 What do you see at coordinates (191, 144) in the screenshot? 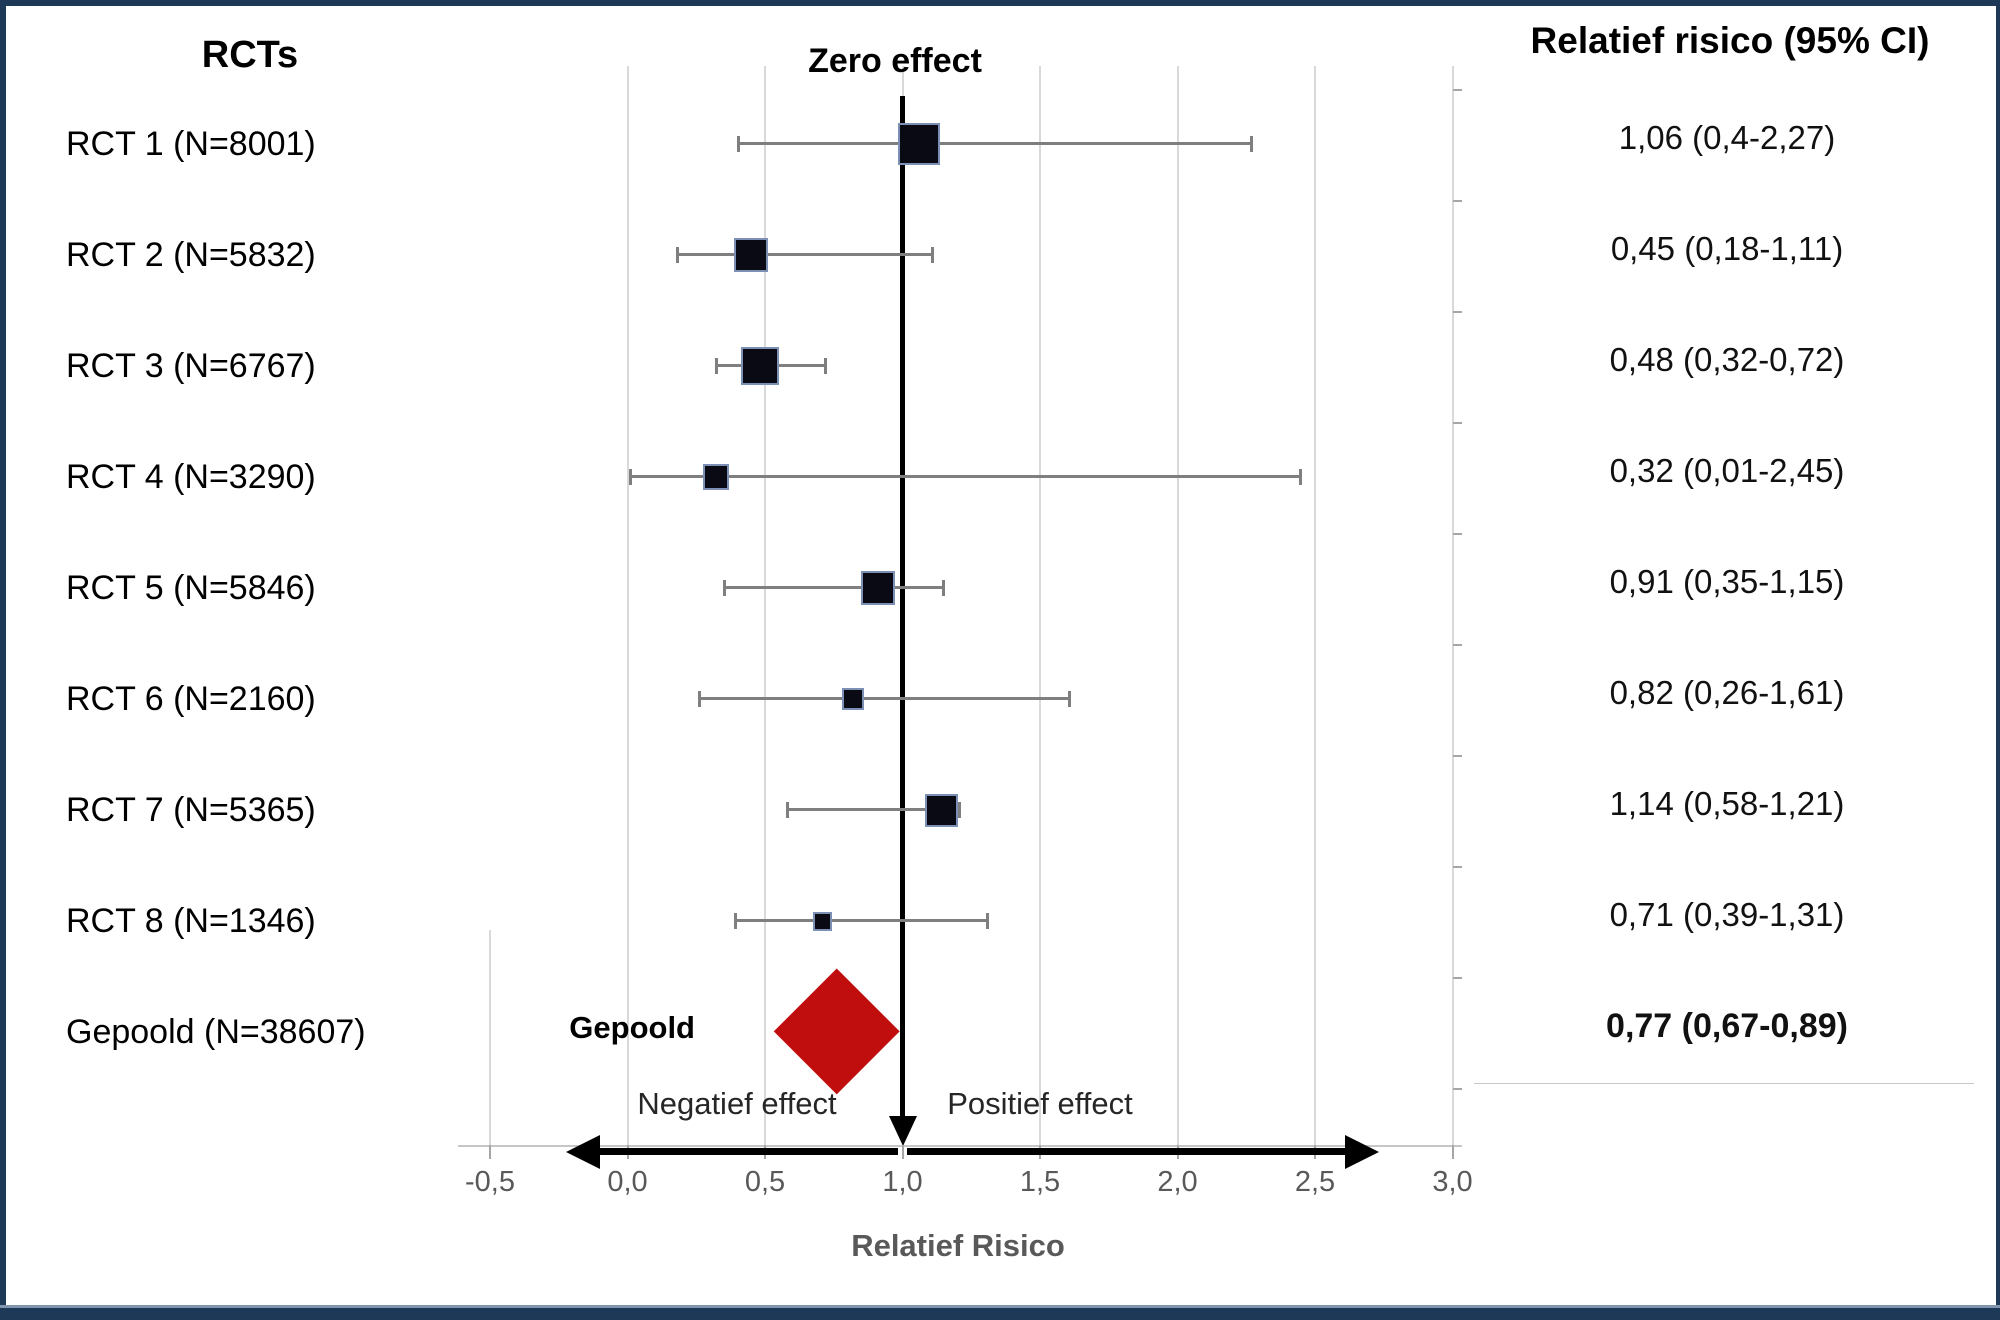
I see `study-label: RCT 1 (N=8001)` at bounding box center [191, 144].